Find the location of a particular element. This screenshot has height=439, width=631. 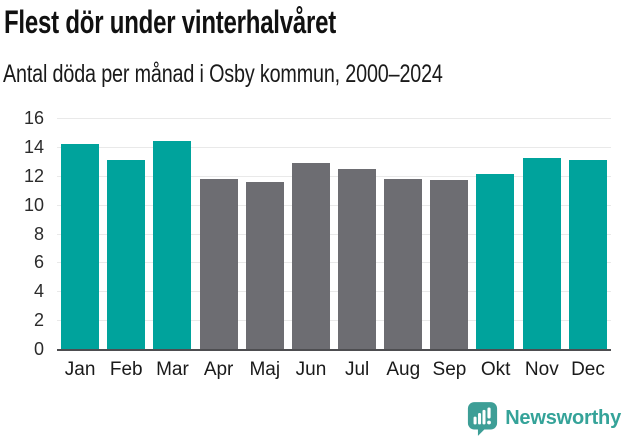

x-tick-label: Aug is located at coordinates (403, 369).